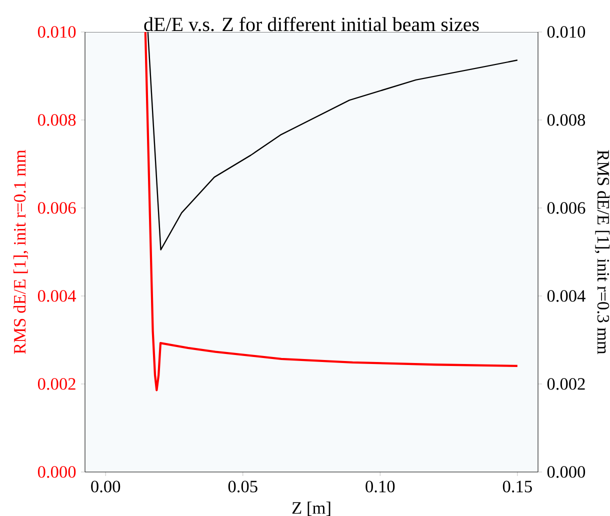  What do you see at coordinates (566, 472) in the screenshot?
I see `y2-tick-label: 0.000` at bounding box center [566, 472].